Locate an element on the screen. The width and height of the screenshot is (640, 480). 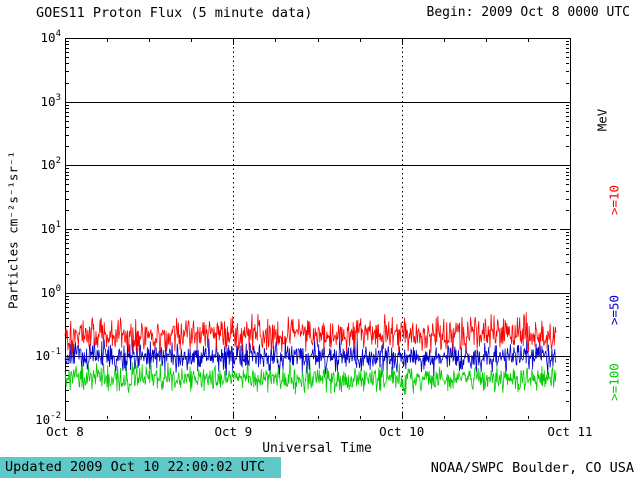
svg-text: 10⁻² is located at coordinates (48, 419).